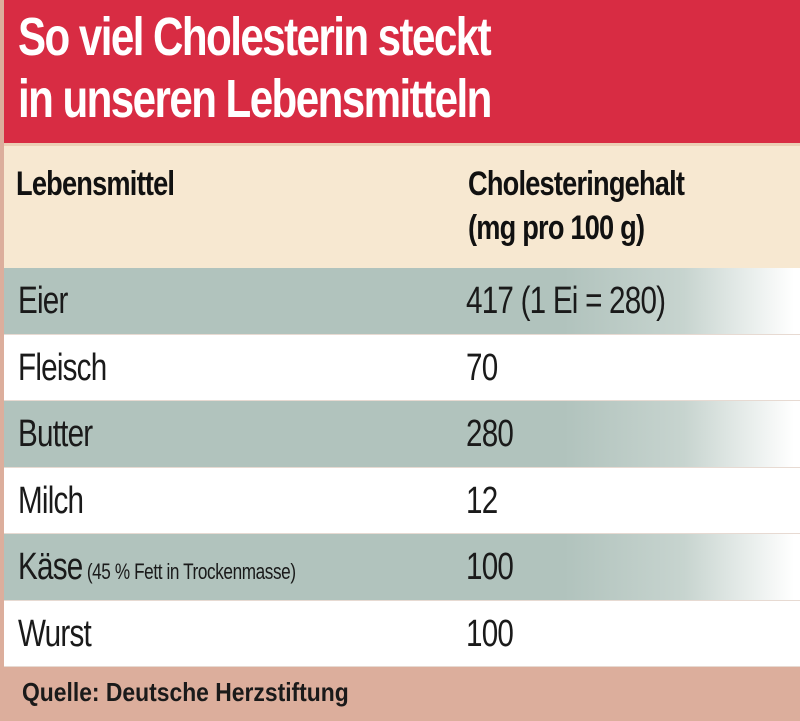 This screenshot has height=721, width=800. I want to click on food-name: Butter, so click(55, 434).